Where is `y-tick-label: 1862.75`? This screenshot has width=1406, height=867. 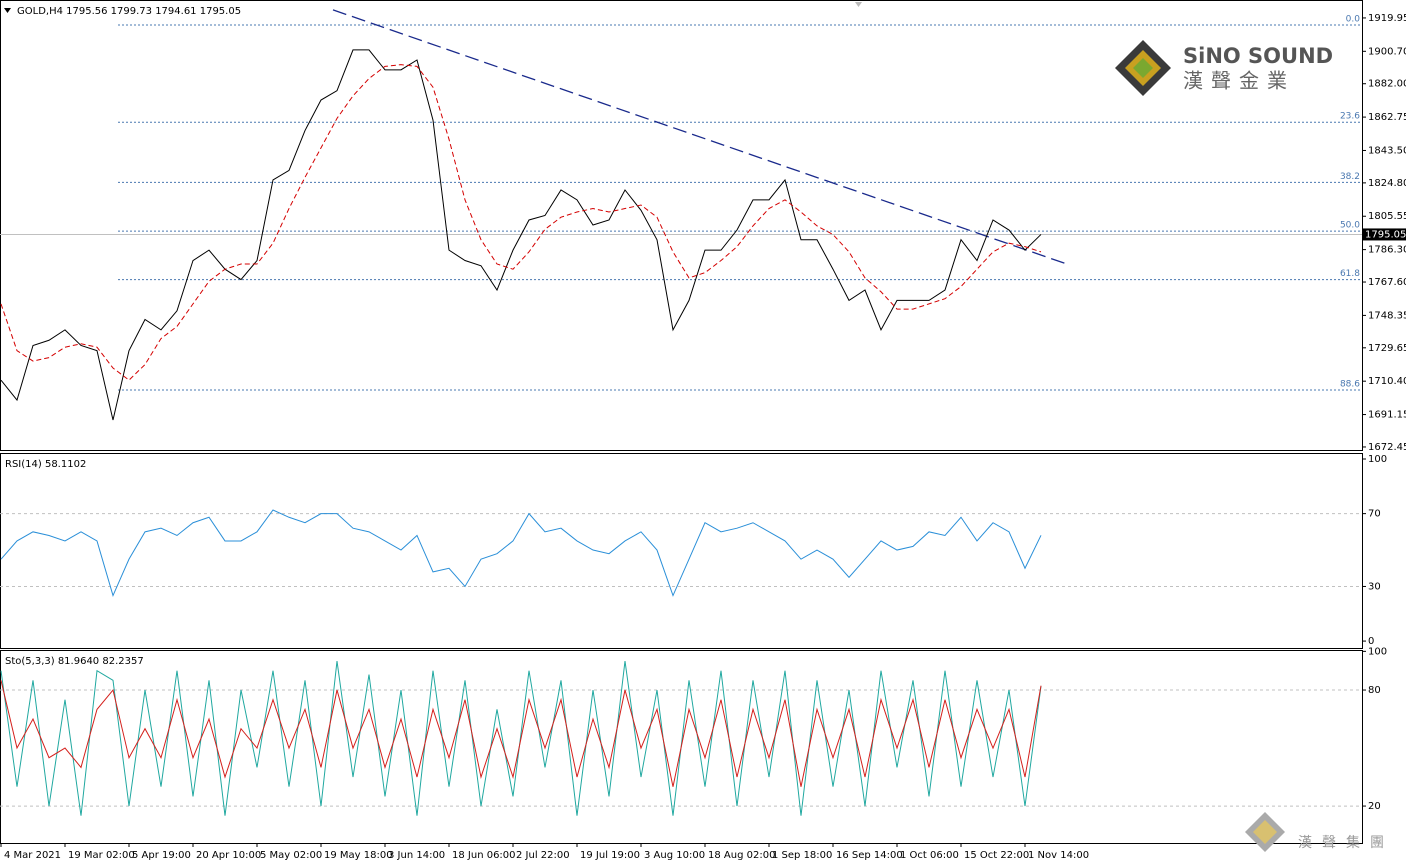
y-tick-label: 1862.75 is located at coordinates (1387, 117).